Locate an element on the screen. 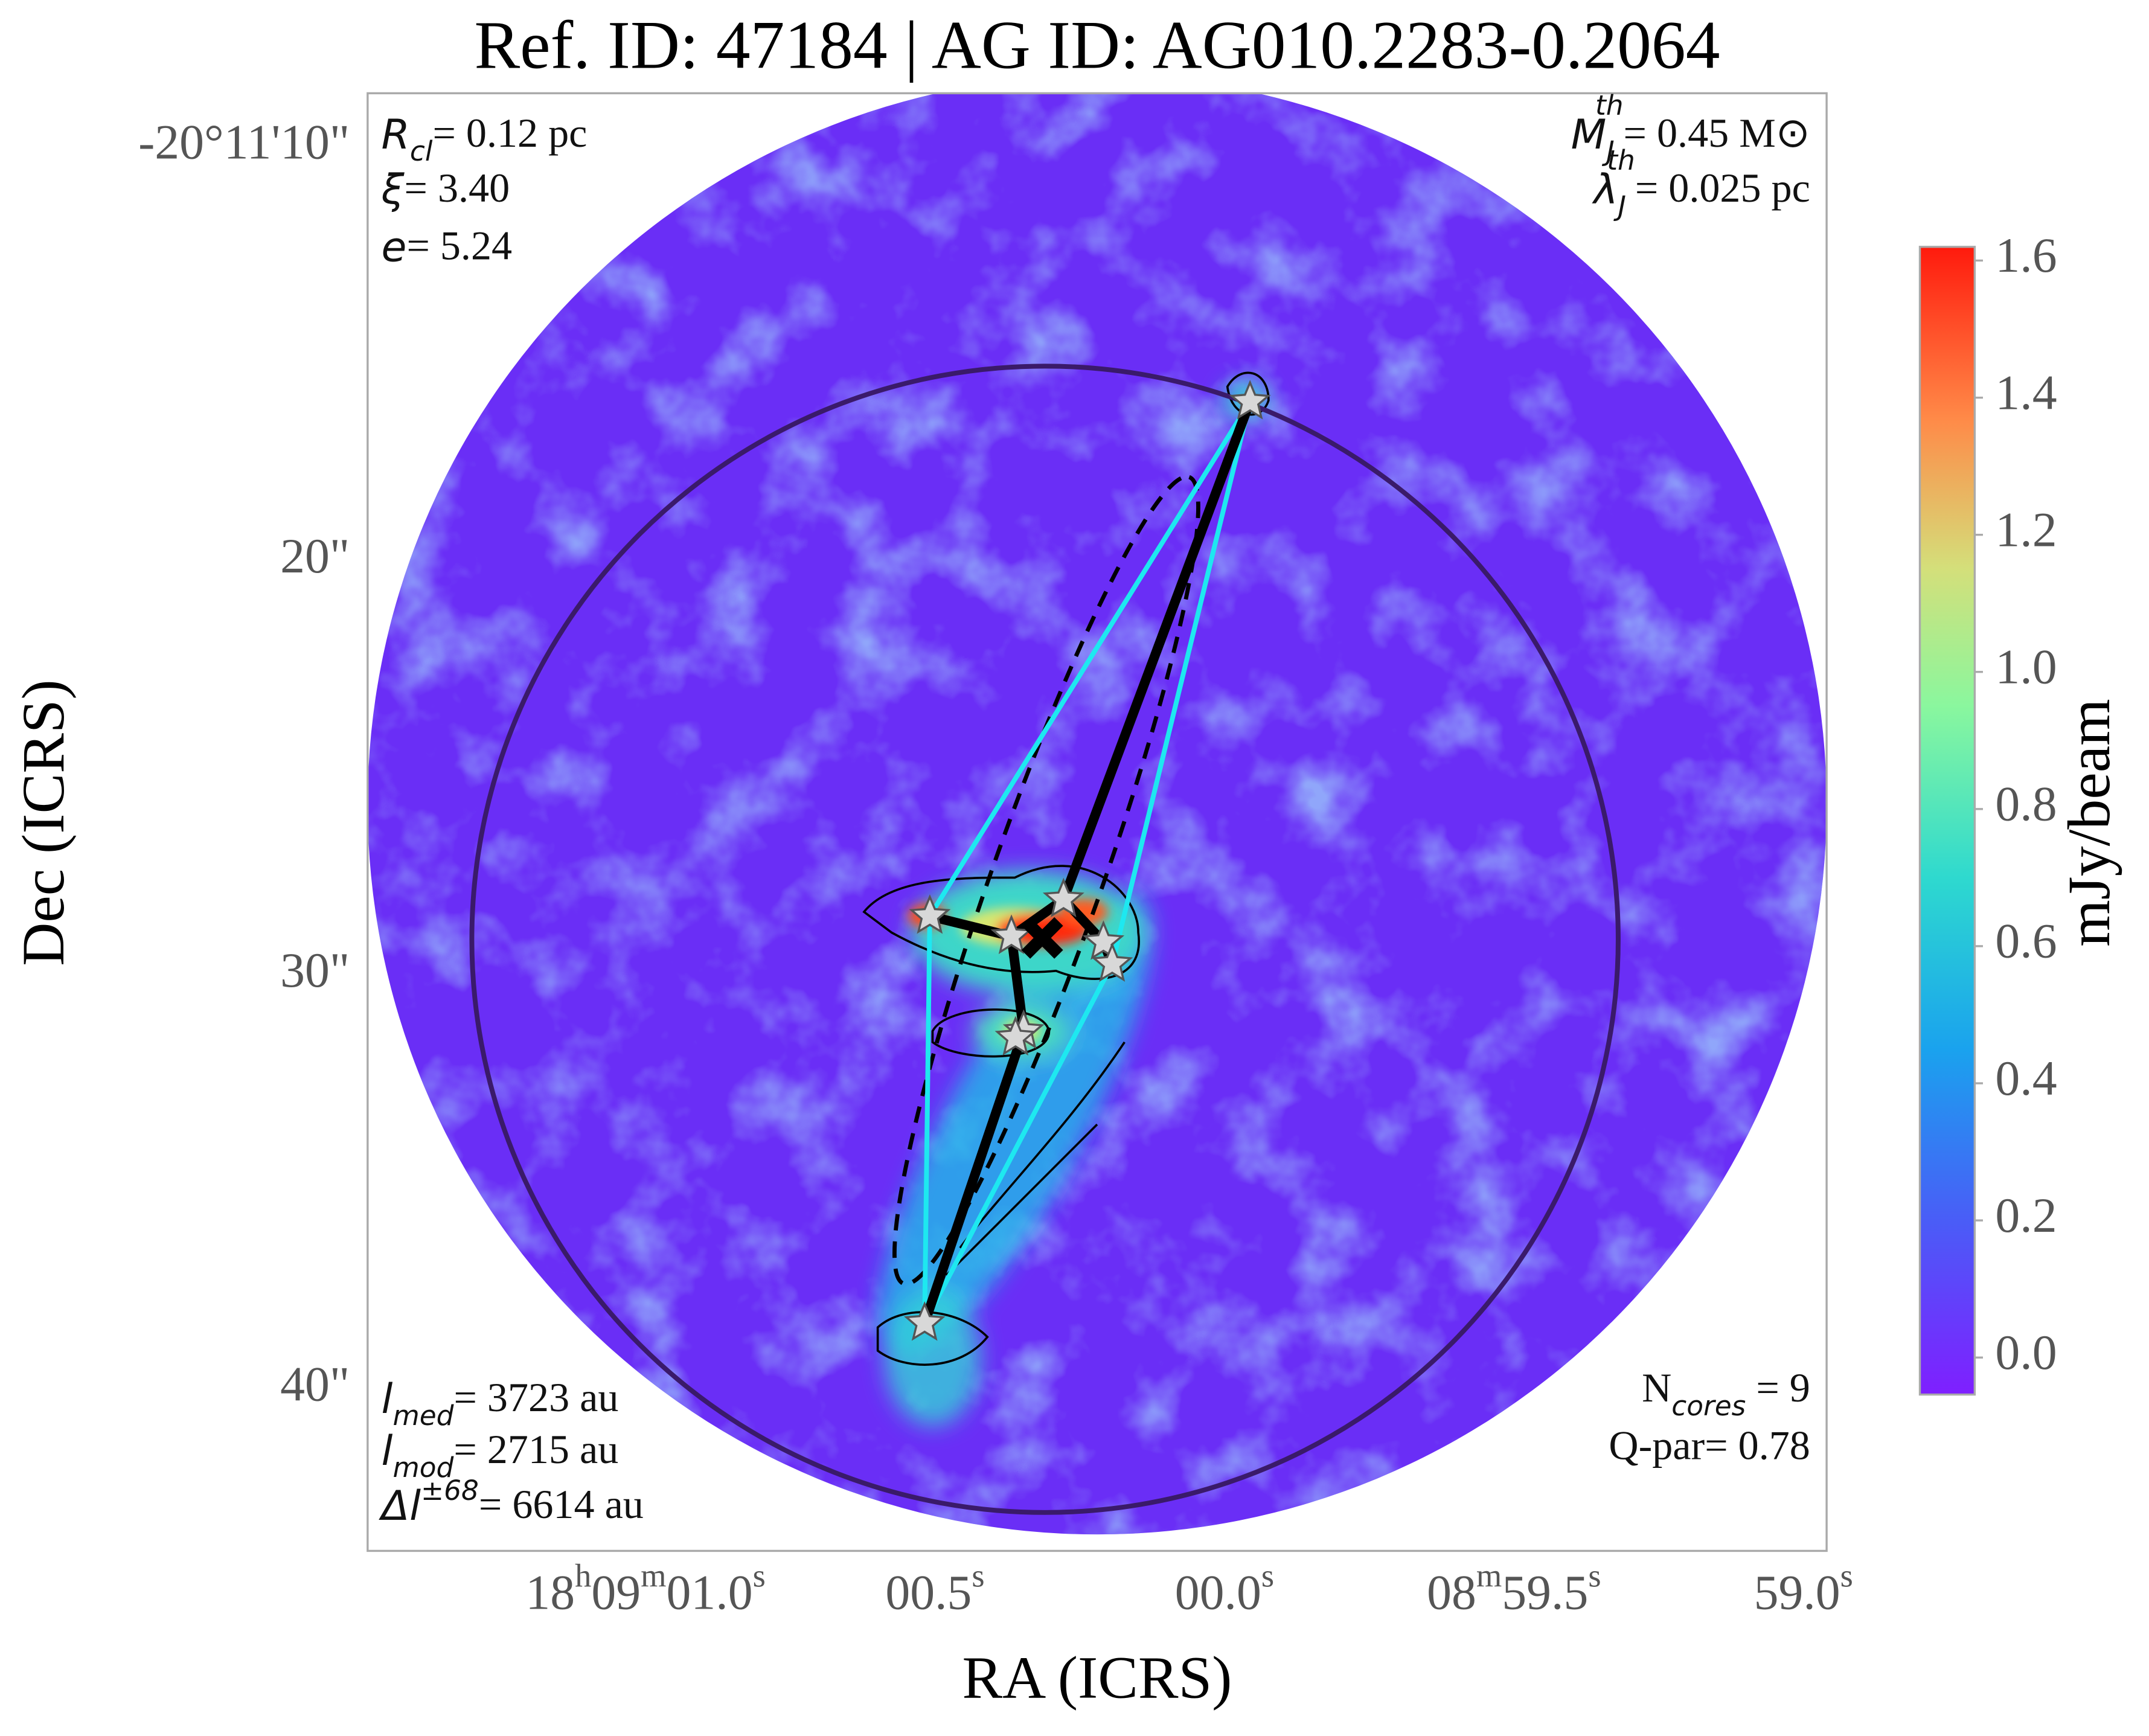  colorbar-tick-label: 1.0 is located at coordinates (2026, 666).